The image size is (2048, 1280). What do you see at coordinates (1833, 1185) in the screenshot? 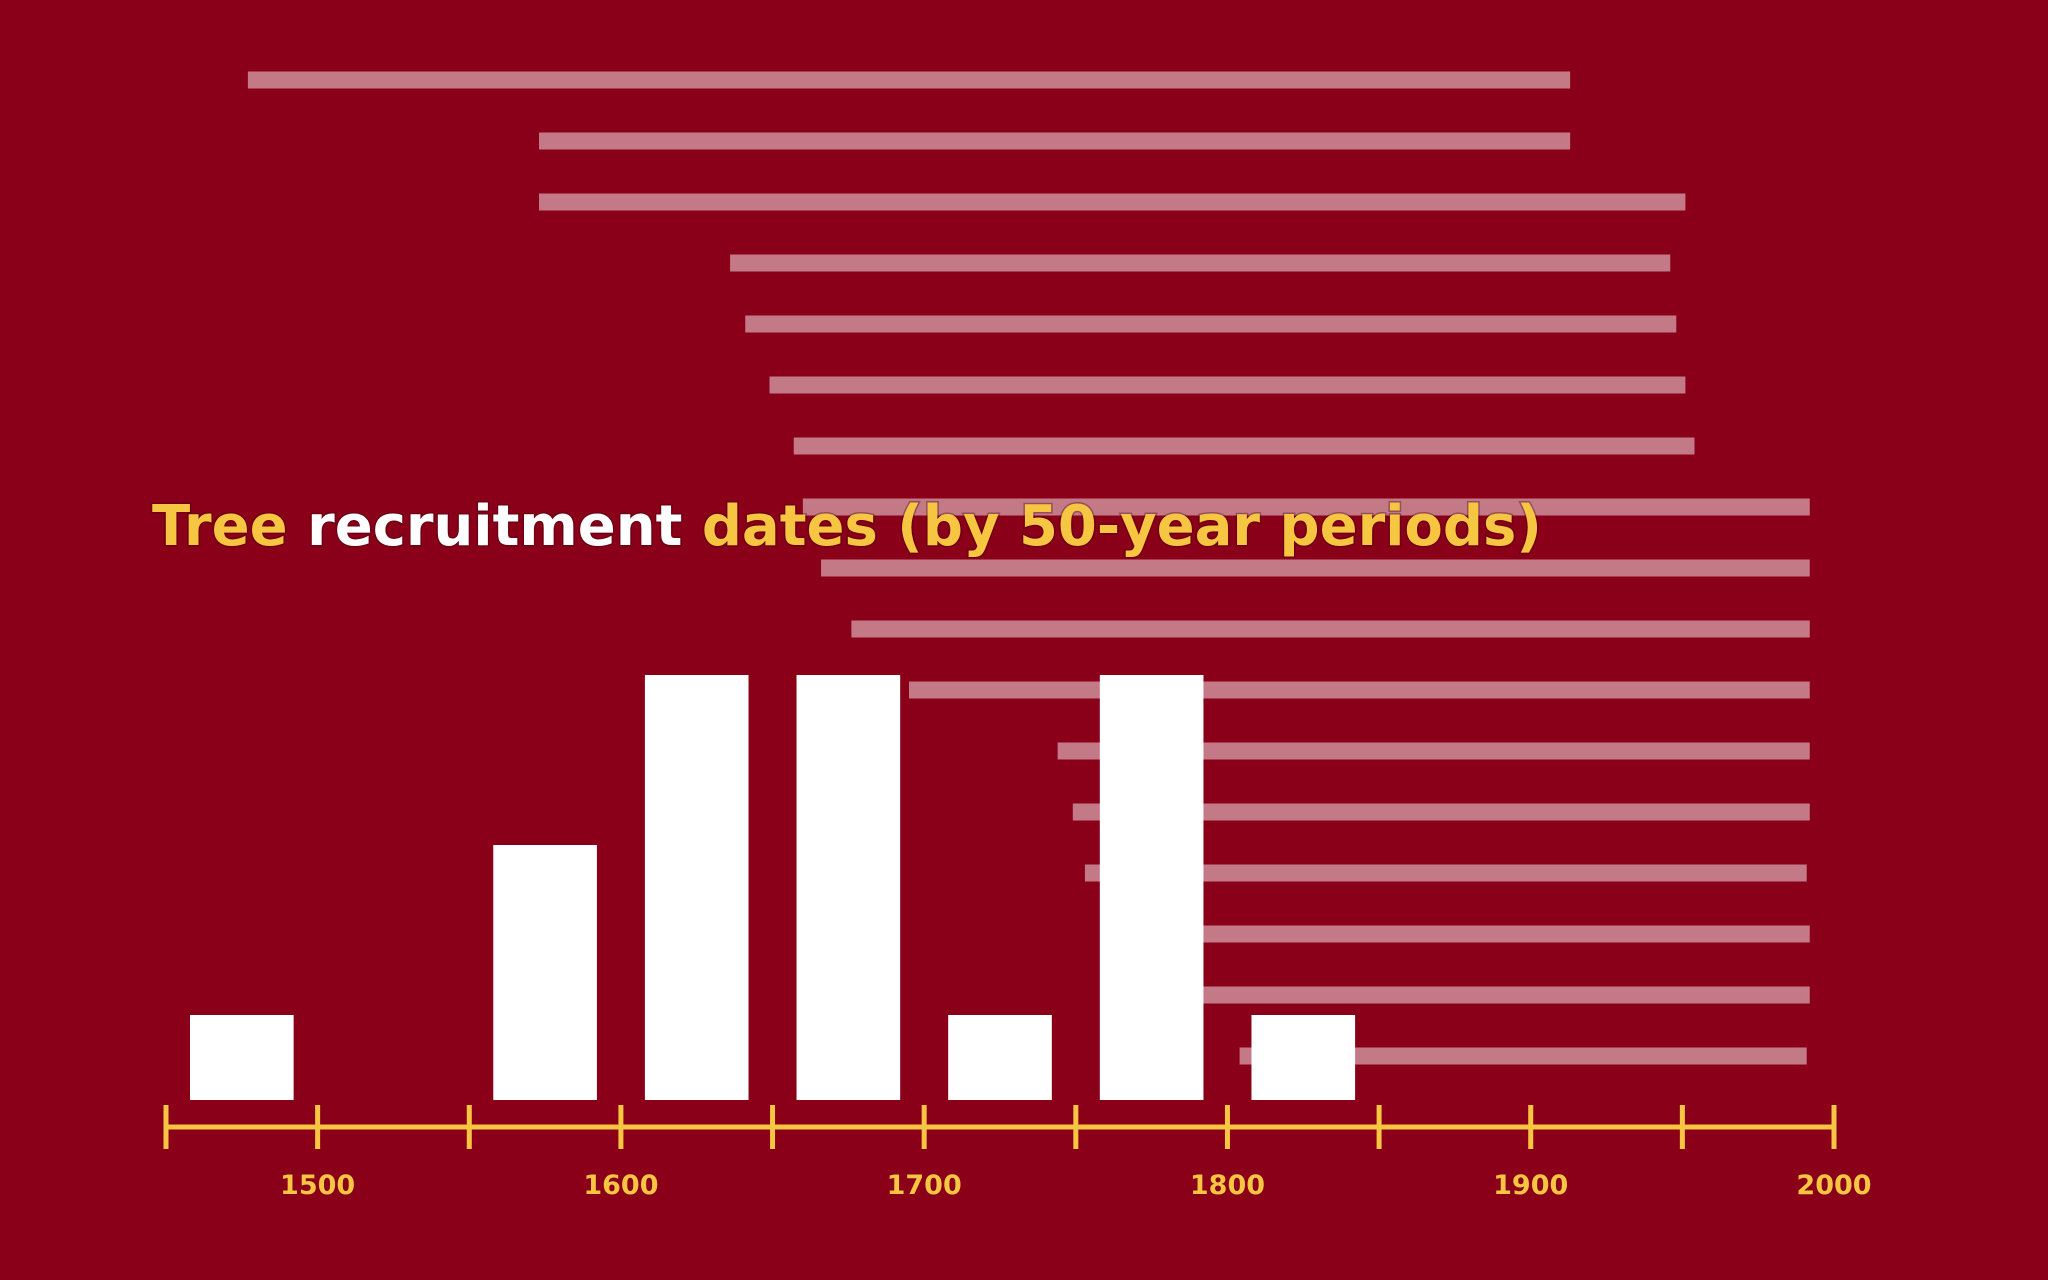
I see `x-tick-label: 2000` at bounding box center [1833, 1185].